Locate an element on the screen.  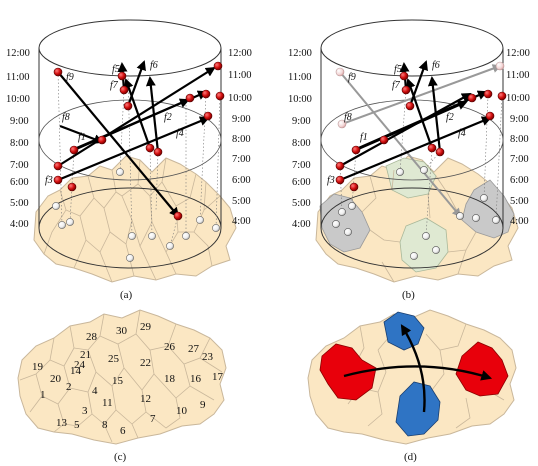
grey-region-right is located at coordinates (488, 209).